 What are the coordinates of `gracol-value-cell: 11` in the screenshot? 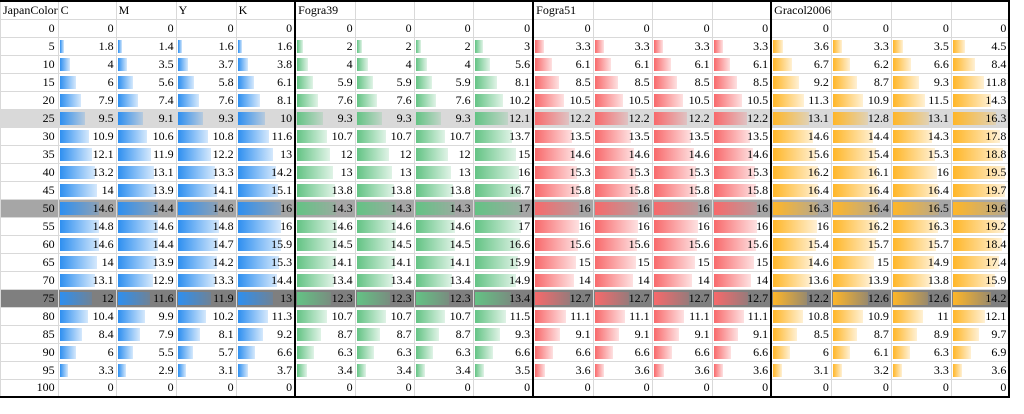 It's located at (921, 316).